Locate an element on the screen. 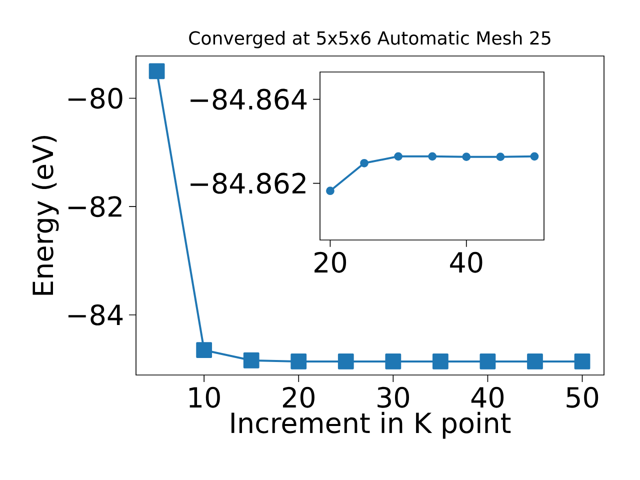  y-axis-title: Energy (eV) is located at coordinates (45, 215).